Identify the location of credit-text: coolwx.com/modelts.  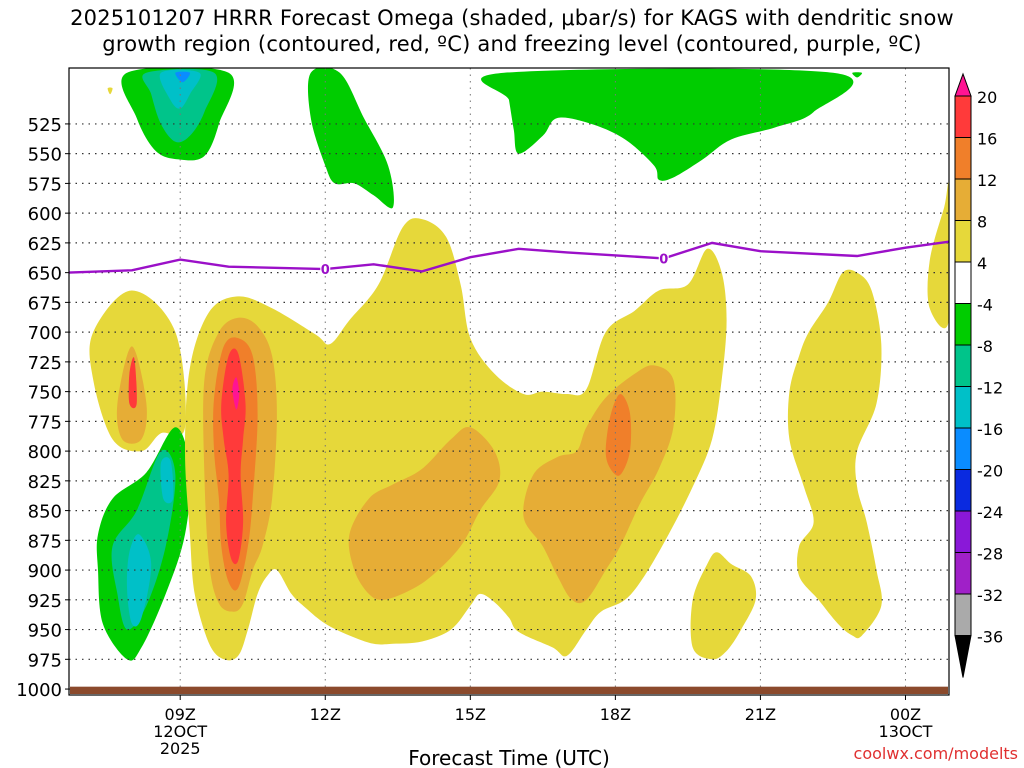
(935, 753).